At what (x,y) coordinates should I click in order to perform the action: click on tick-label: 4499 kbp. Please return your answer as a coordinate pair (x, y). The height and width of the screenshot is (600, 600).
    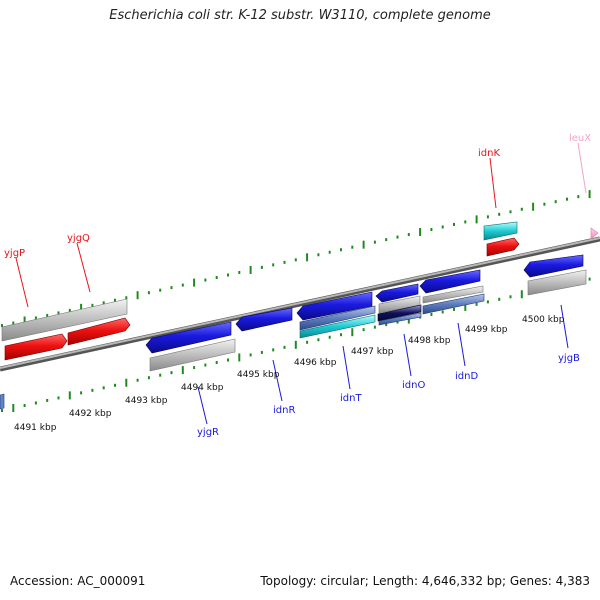
    Looking at the image, I should click on (486, 330).